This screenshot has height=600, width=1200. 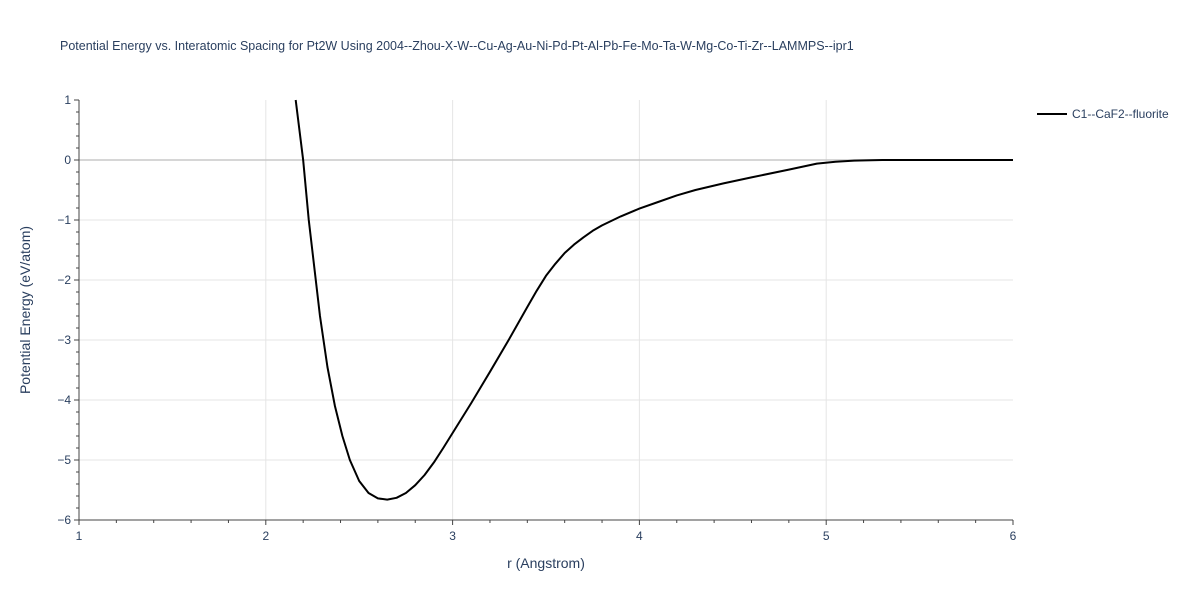 I want to click on x-axis-title: r (Angstrom), so click(x=546, y=563).